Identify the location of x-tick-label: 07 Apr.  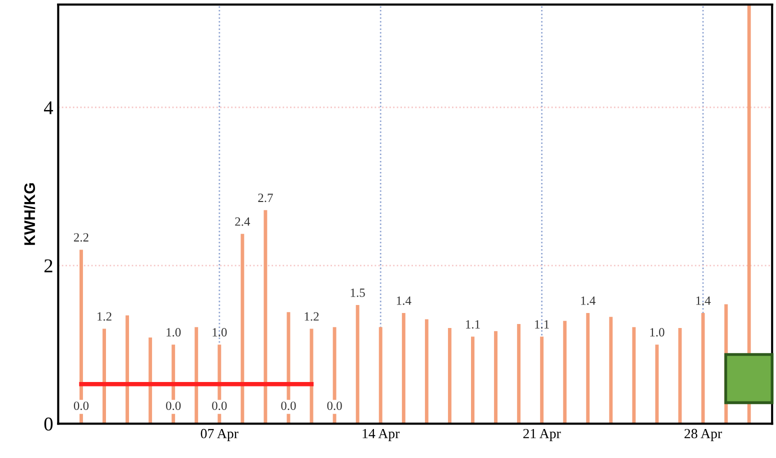
(219, 435).